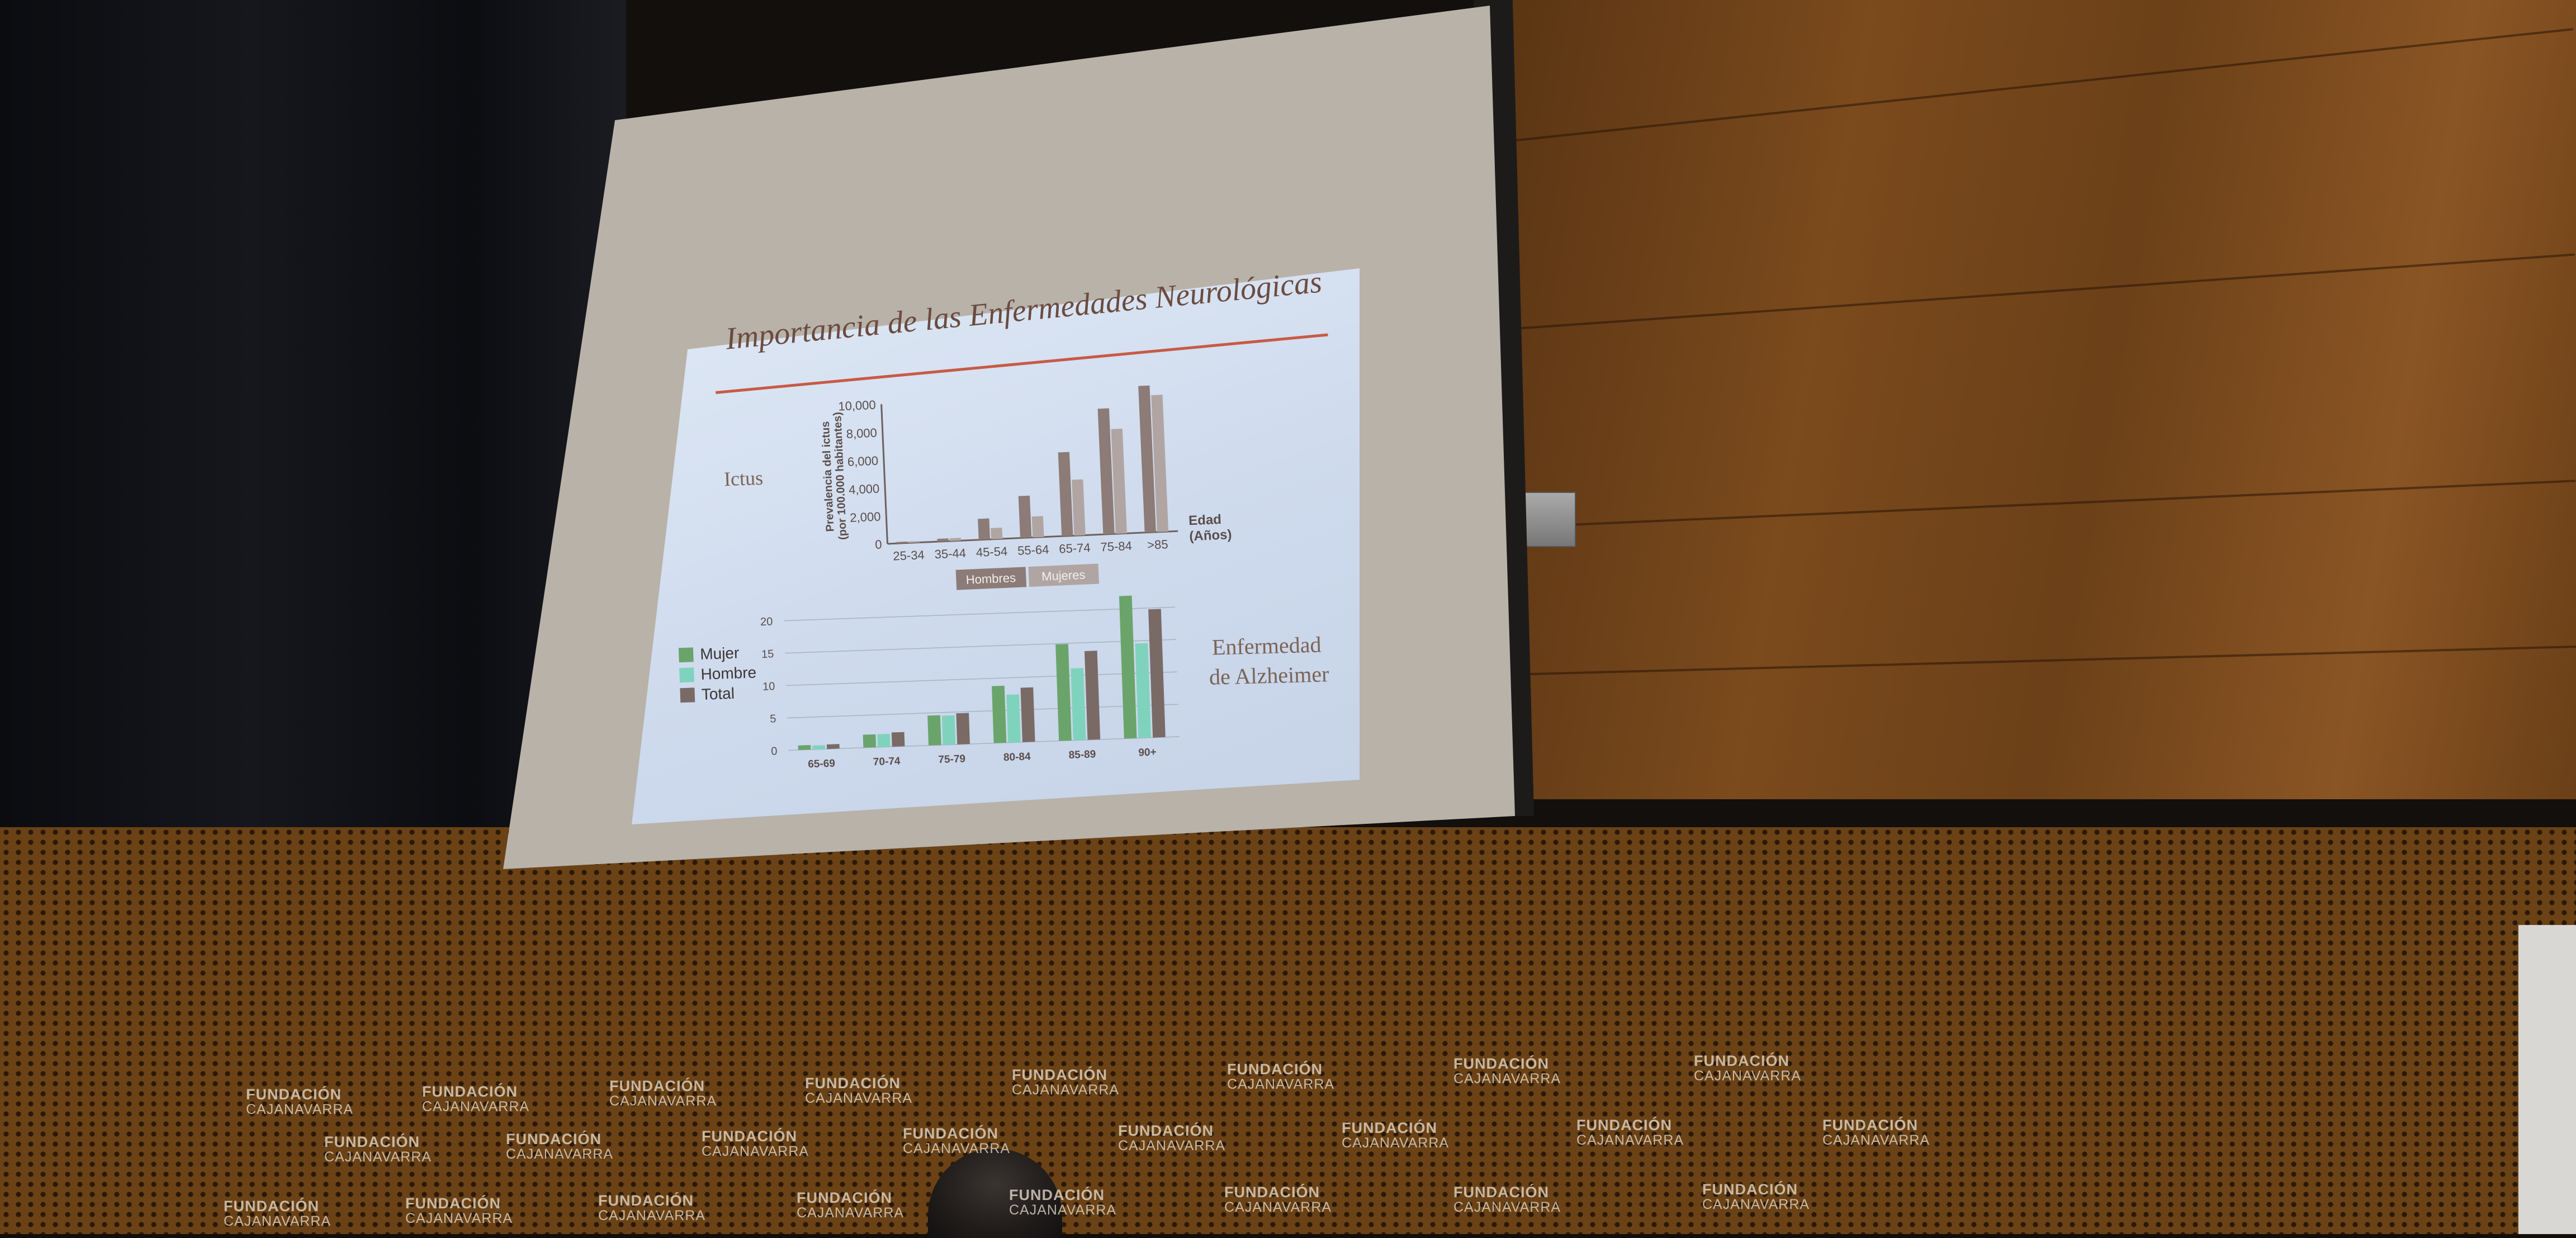  What do you see at coordinates (688, 695) in the screenshot?
I see `legend-swatch-total` at bounding box center [688, 695].